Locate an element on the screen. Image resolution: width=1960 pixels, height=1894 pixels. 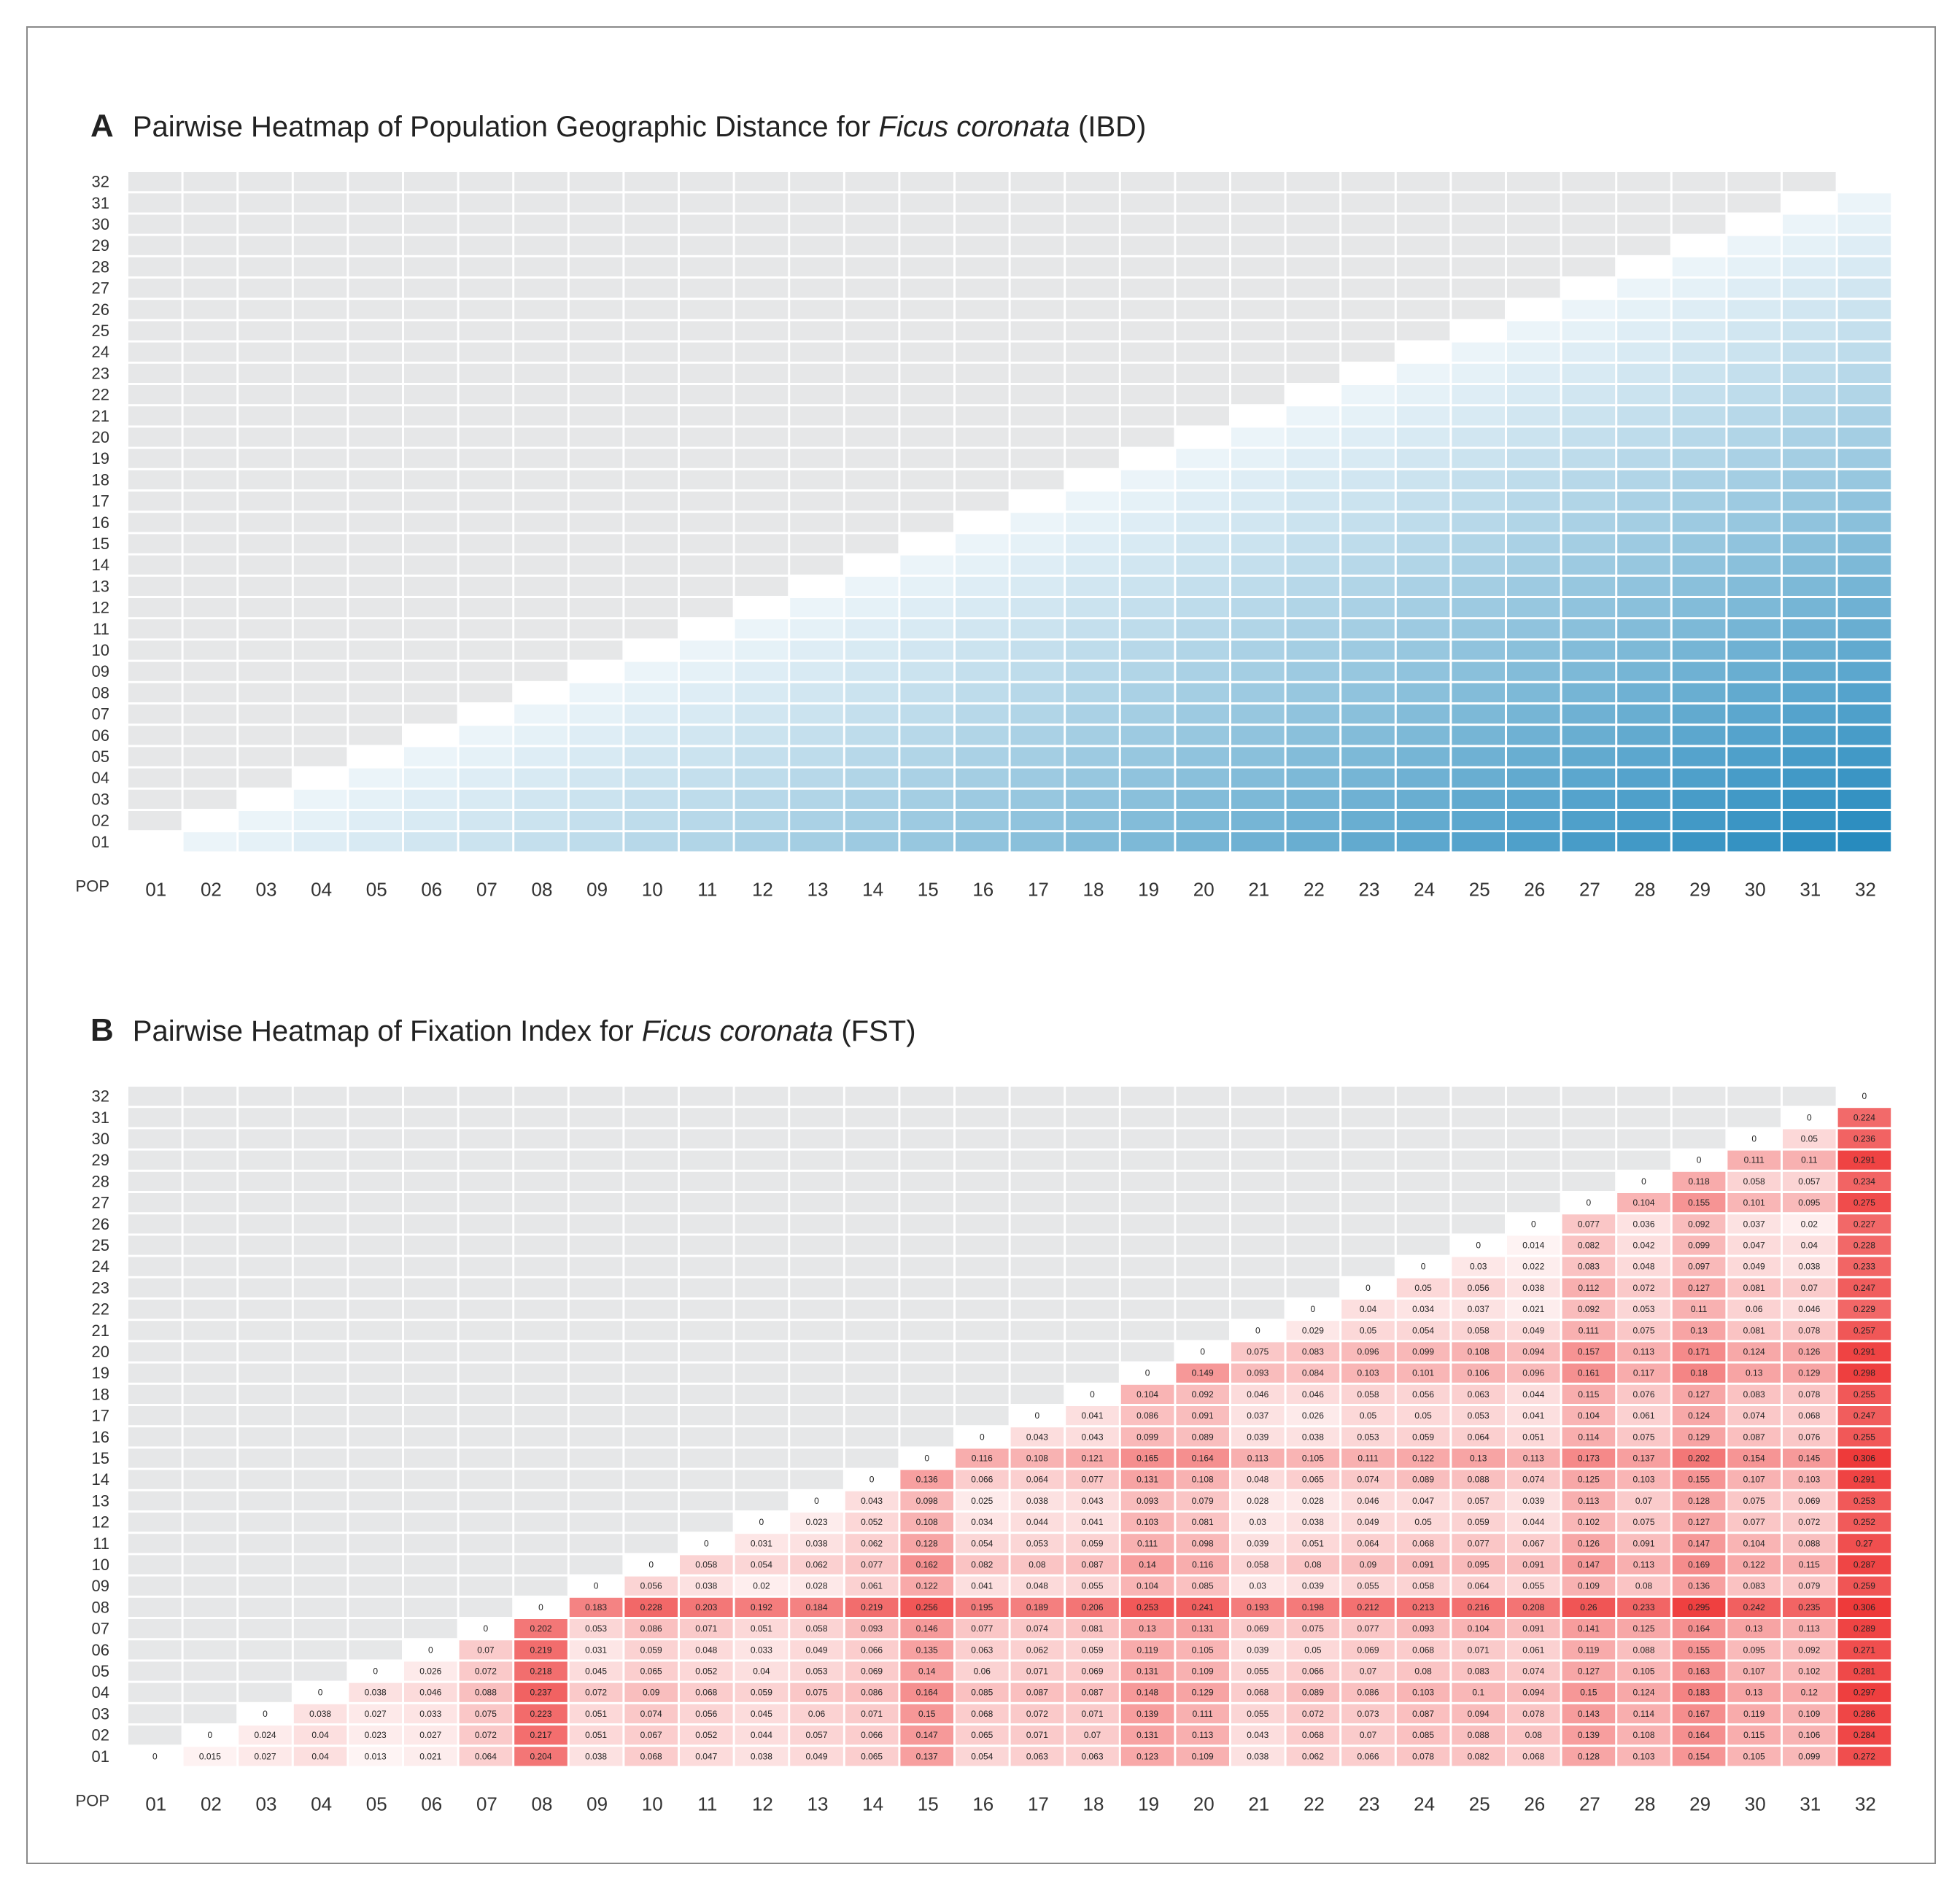
x-tick-label: 01 is located at coordinates (155, 1804).